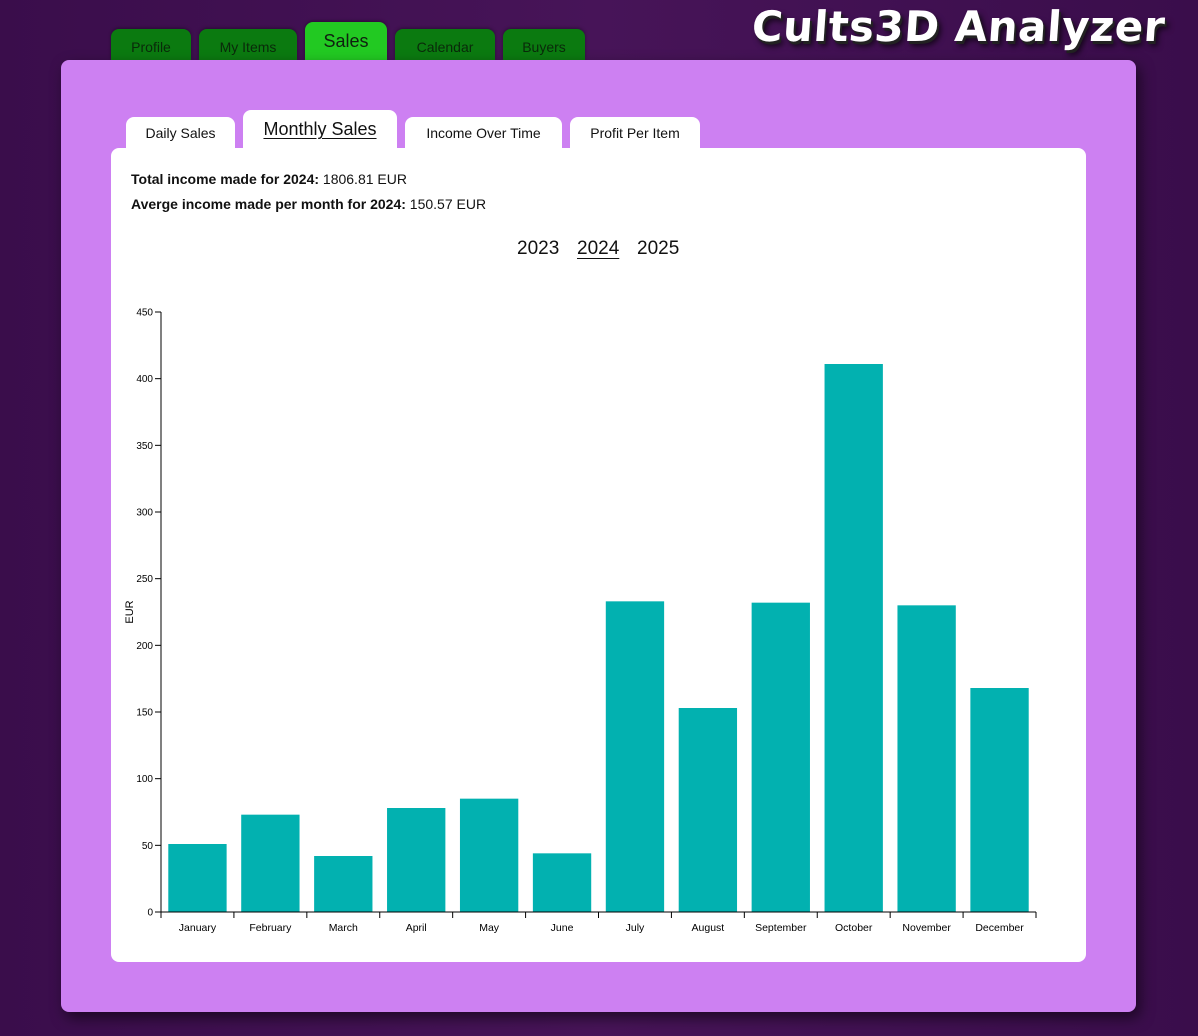 This screenshot has height=1036, width=1198. I want to click on y-tick-label: 300, so click(144, 513).